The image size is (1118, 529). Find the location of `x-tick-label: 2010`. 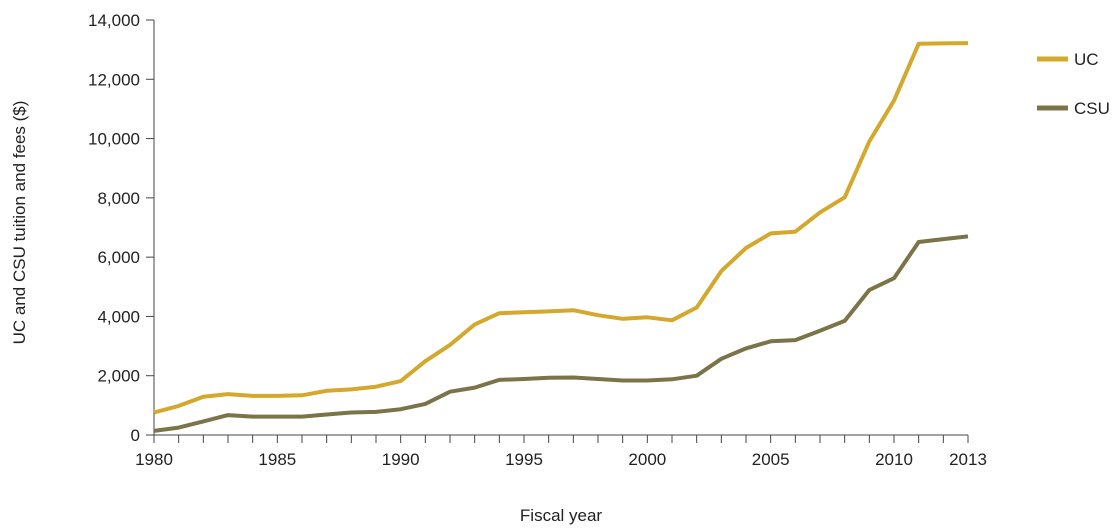

x-tick-label: 2010 is located at coordinates (894, 459).